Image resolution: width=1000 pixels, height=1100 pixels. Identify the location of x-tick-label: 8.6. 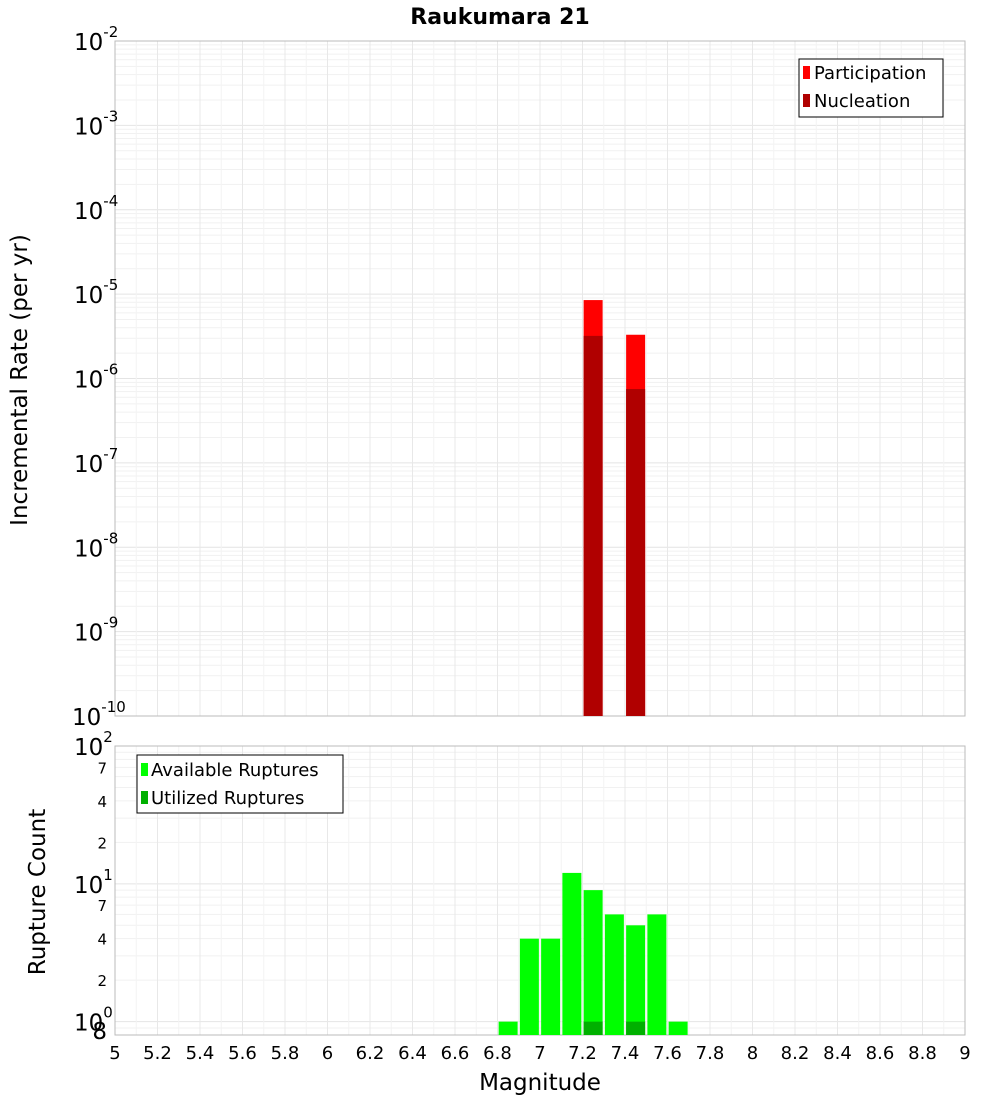
(880, 1053).